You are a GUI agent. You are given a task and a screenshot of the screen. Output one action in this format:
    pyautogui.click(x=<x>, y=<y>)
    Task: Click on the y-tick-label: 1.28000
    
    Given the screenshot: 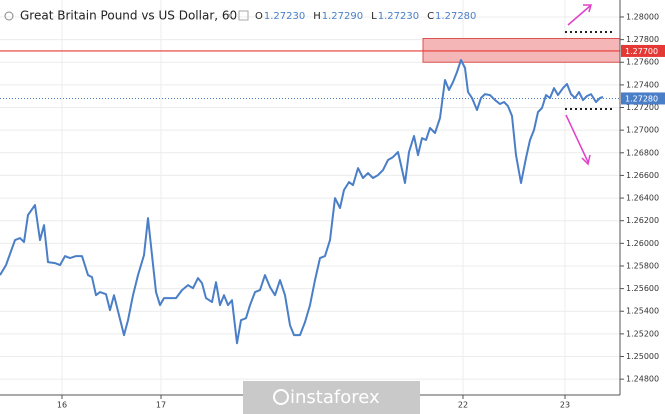 What is the action you would take?
    pyautogui.click(x=642, y=16)
    